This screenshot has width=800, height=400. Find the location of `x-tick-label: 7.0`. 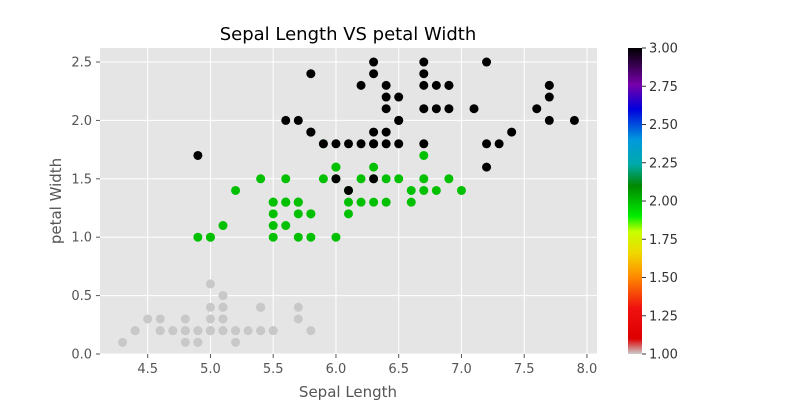

x-tick-label: 7.0 is located at coordinates (461, 369).